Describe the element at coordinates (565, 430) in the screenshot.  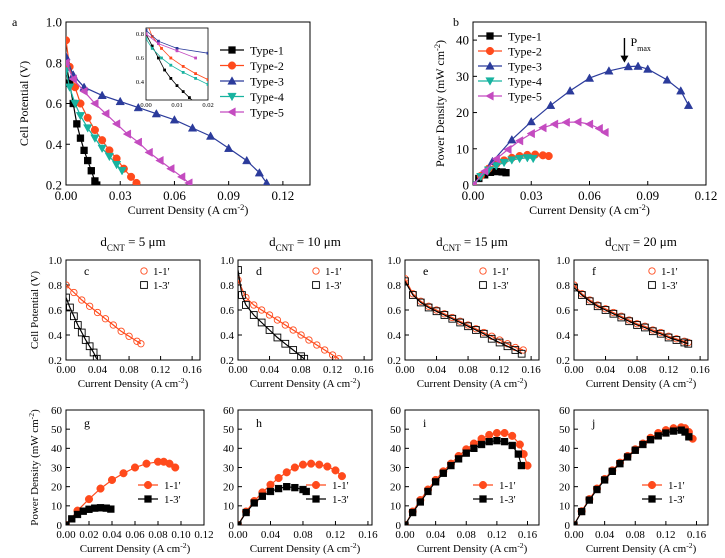
I see `y-tick-label: 50` at that location.